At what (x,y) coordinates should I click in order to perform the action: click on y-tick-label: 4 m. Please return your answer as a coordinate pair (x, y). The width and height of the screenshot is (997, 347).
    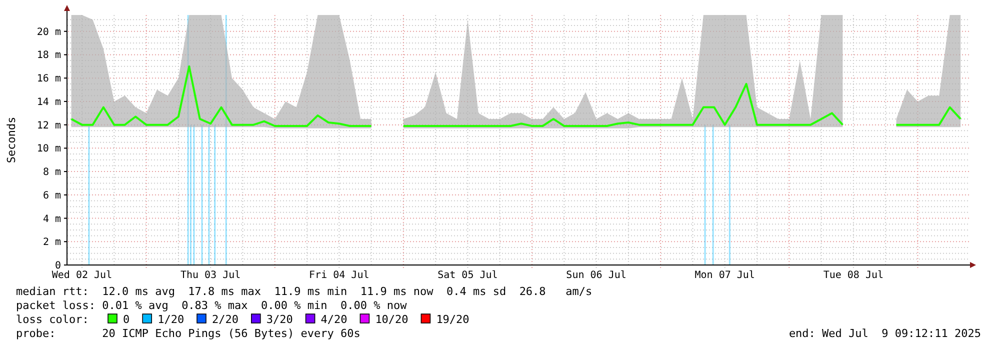
    Looking at the image, I should click on (51, 219).